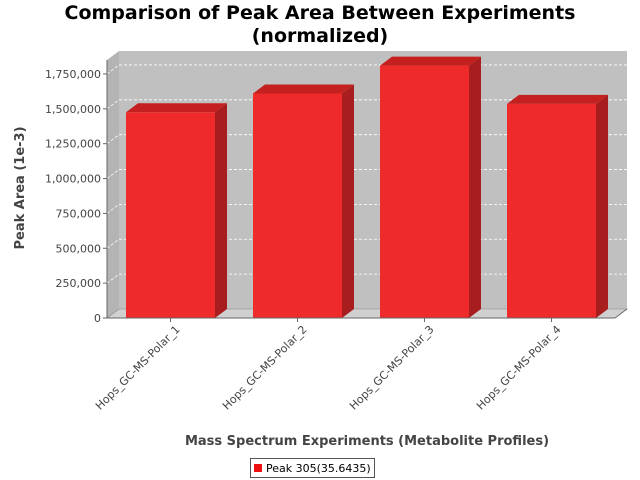 The height and width of the screenshot is (480, 640). Describe the element at coordinates (73, 74) in the screenshot. I see `y-tick-label: 1,750,000` at that location.